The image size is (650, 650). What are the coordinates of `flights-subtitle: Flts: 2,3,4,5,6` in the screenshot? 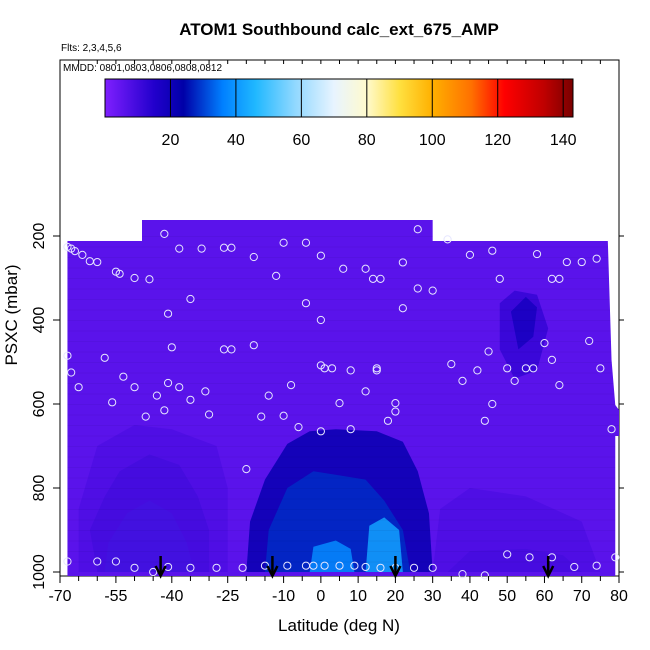 It's located at (91, 48).